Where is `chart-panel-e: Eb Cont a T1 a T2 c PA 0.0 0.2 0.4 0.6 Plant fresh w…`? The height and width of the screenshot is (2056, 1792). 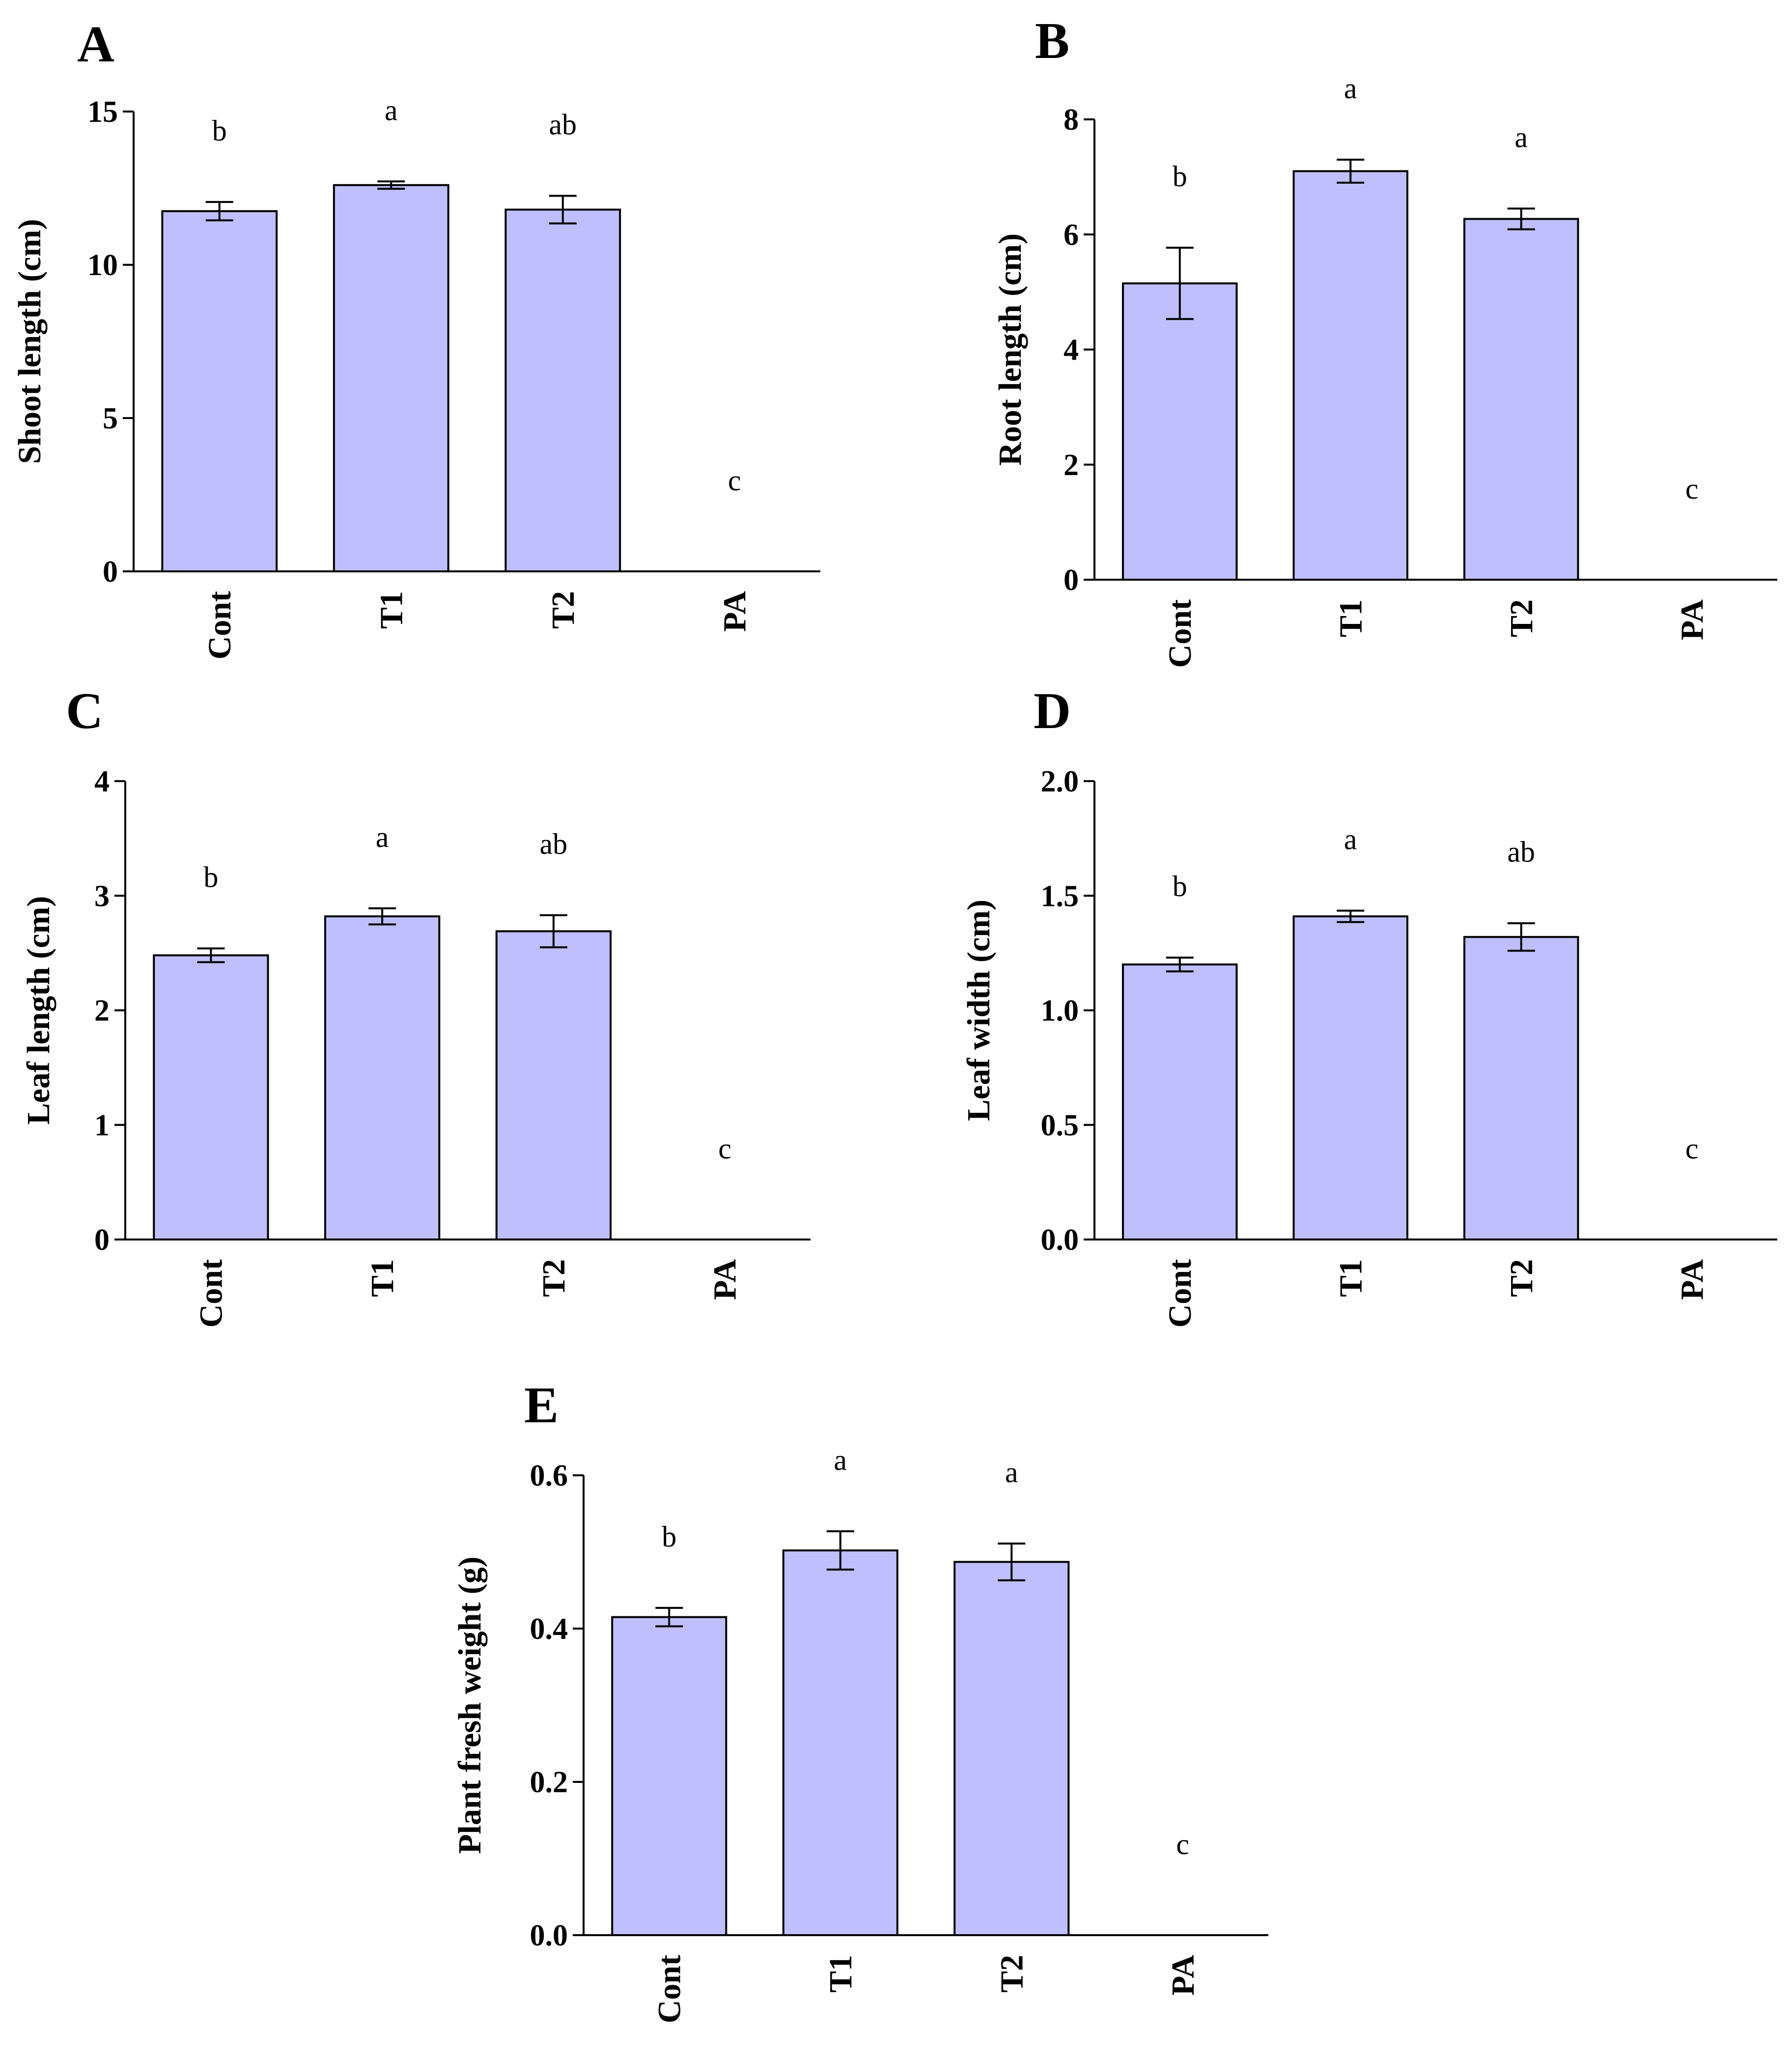
chart-panel-e: Eb Cont a T1 a T2 c PA 0.0 0.2 0.4 0.6 Plant fresh w… is located at coordinates (860, 1699).